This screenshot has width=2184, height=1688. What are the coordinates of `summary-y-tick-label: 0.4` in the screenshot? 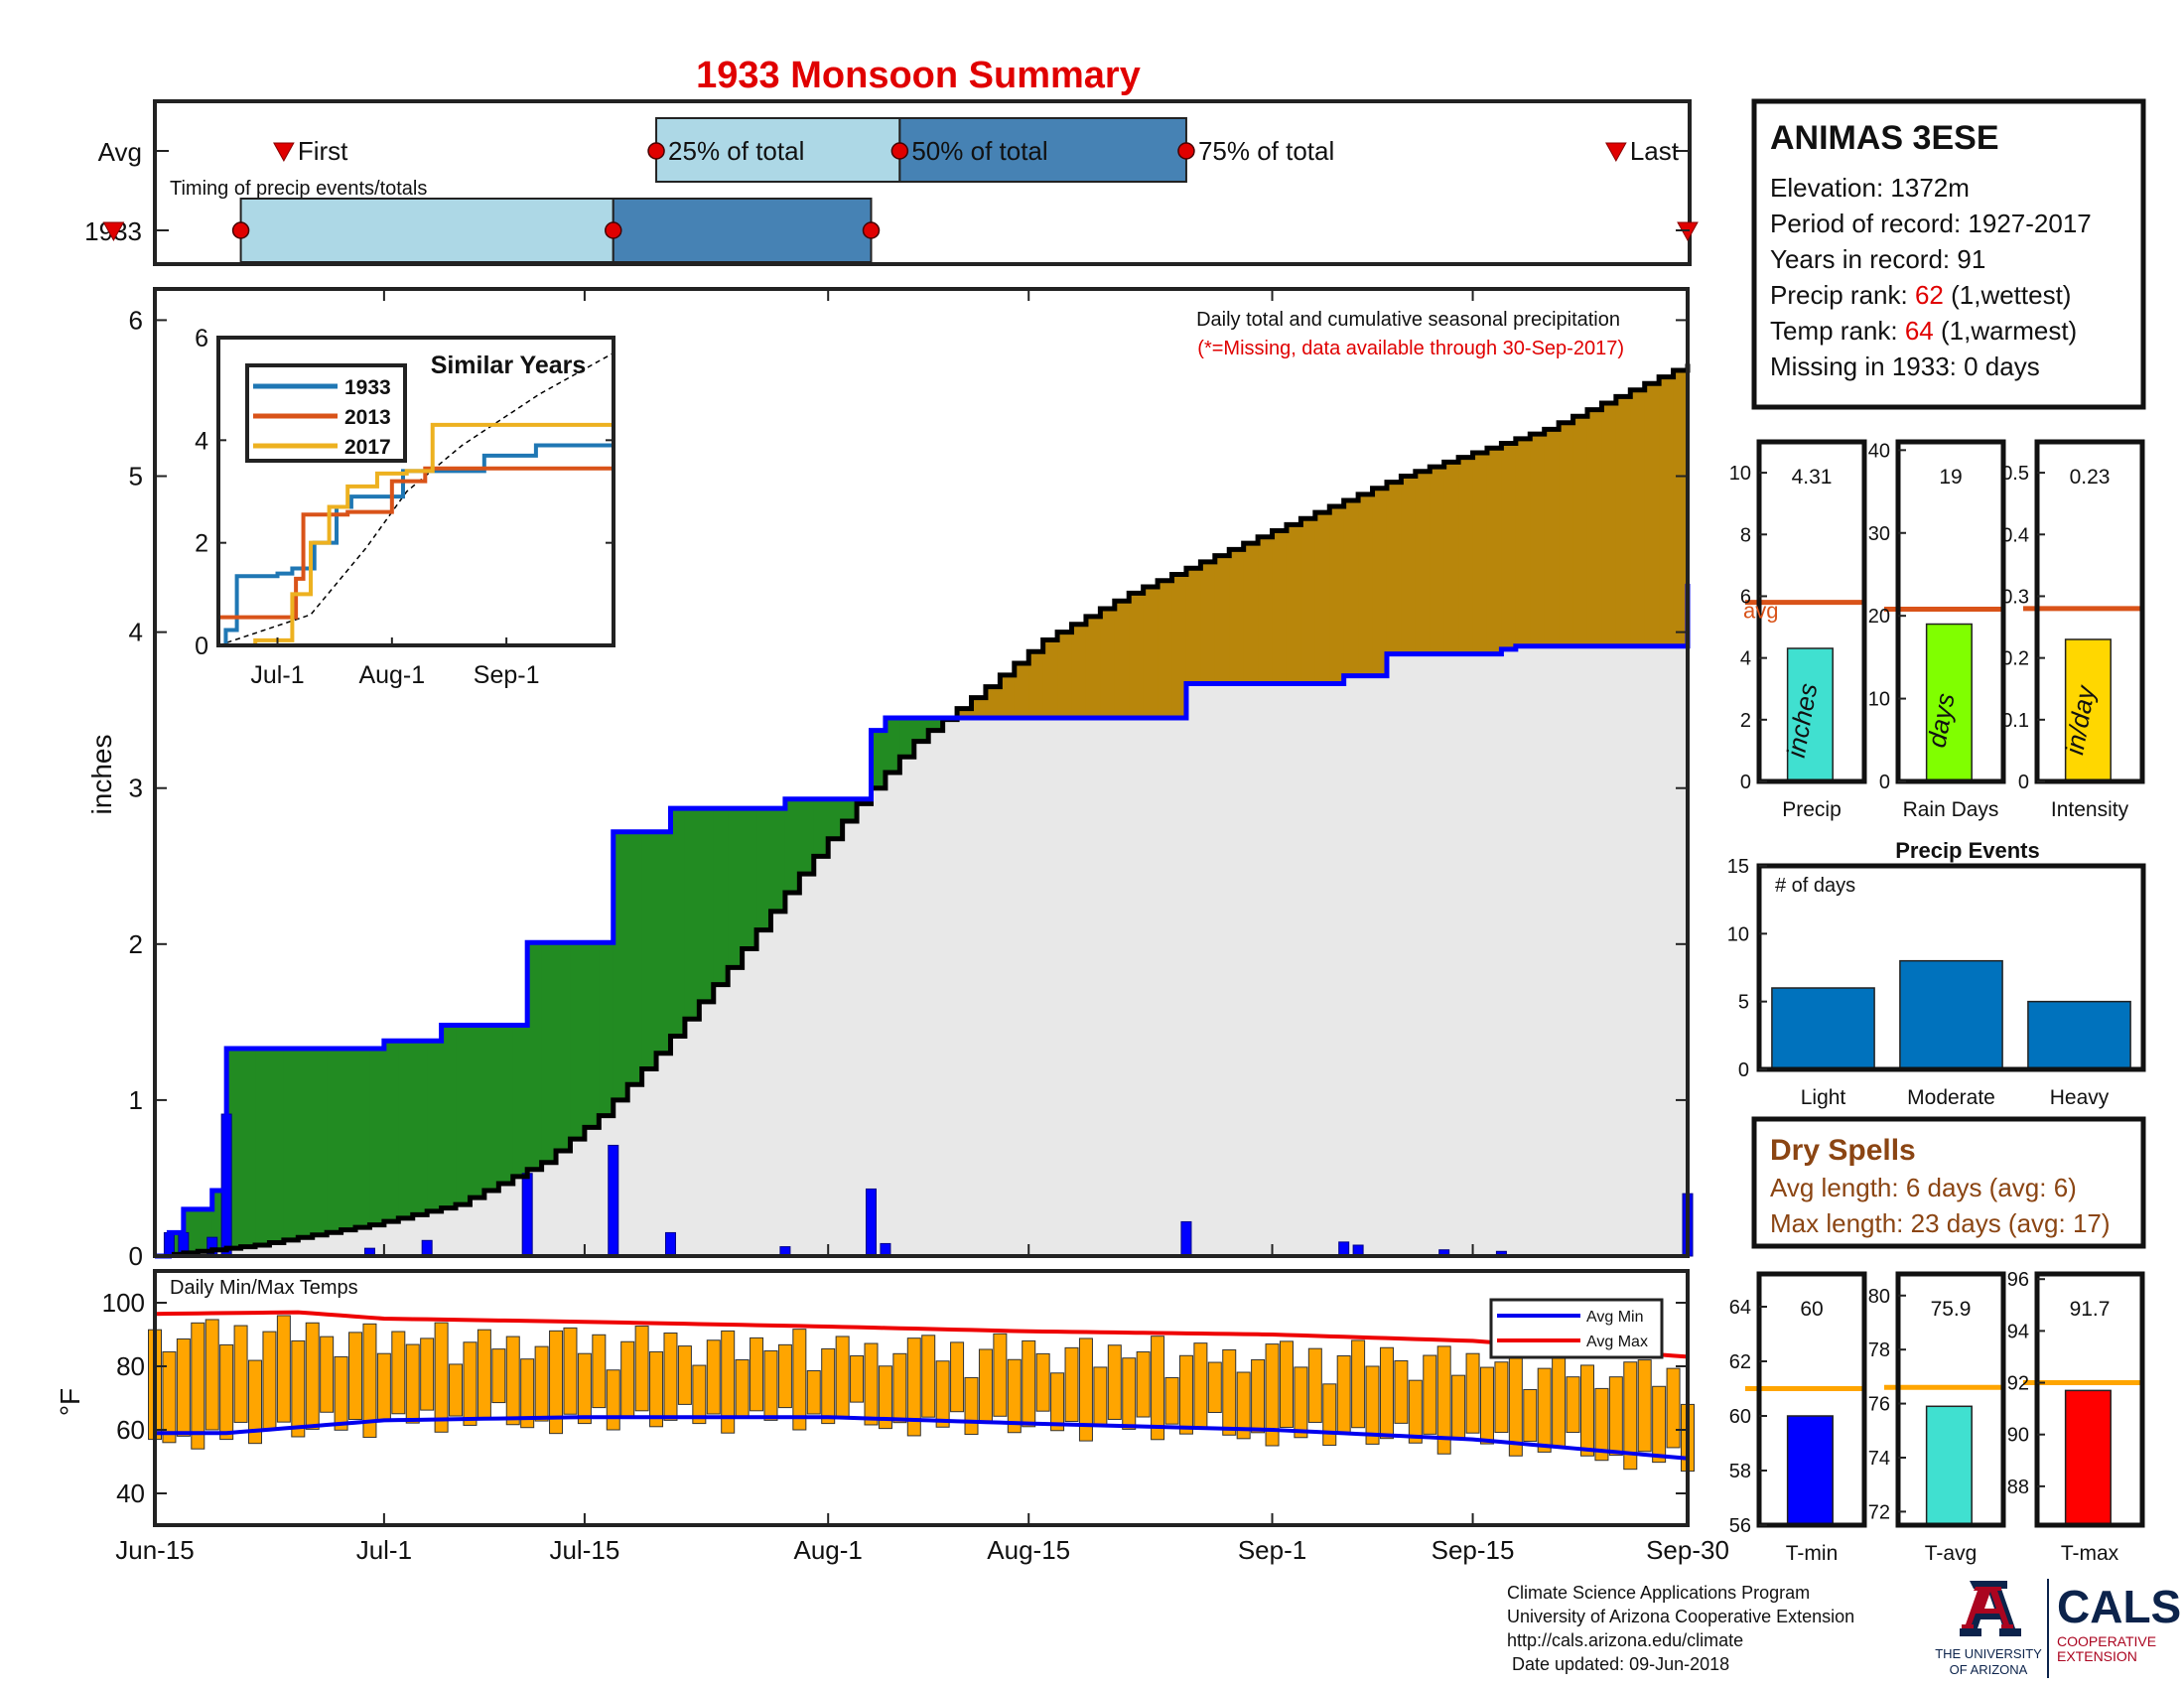 It's located at (2015, 535).